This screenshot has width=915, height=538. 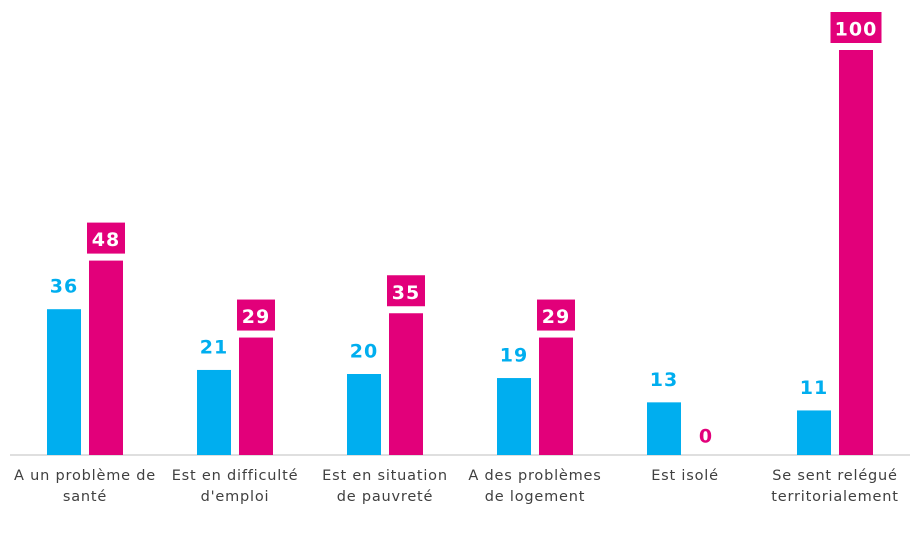 What do you see at coordinates (214, 347) in the screenshot?
I see `value-label: 21` at bounding box center [214, 347].